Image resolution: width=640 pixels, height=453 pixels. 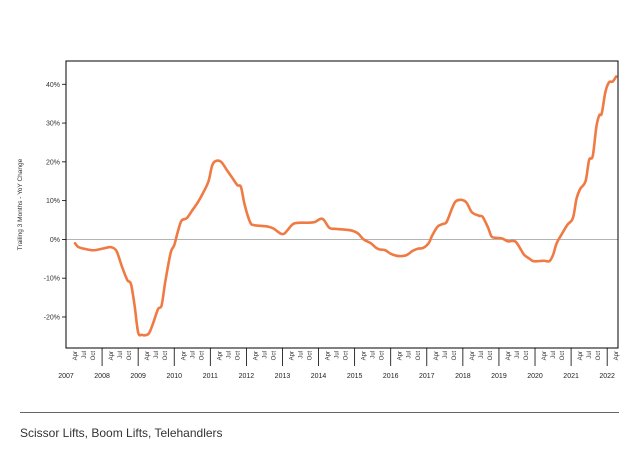 I want to click on y-tick-label: 0%, so click(x=55, y=240).